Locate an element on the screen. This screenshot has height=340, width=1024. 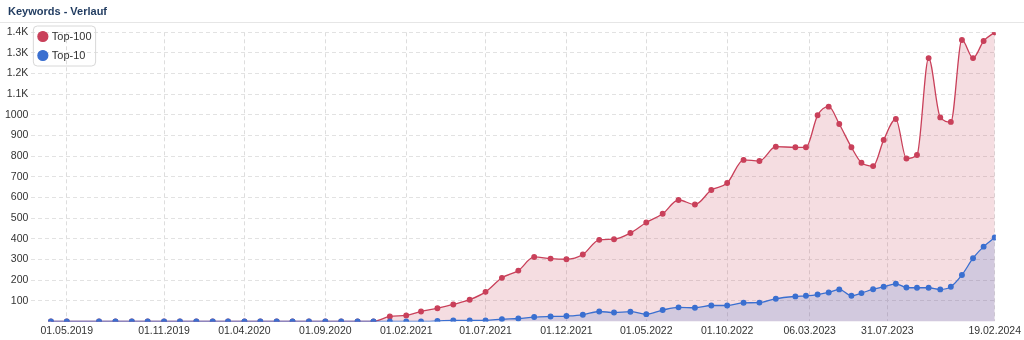
y-tick-label: 1.1K is located at coordinates (17, 93).